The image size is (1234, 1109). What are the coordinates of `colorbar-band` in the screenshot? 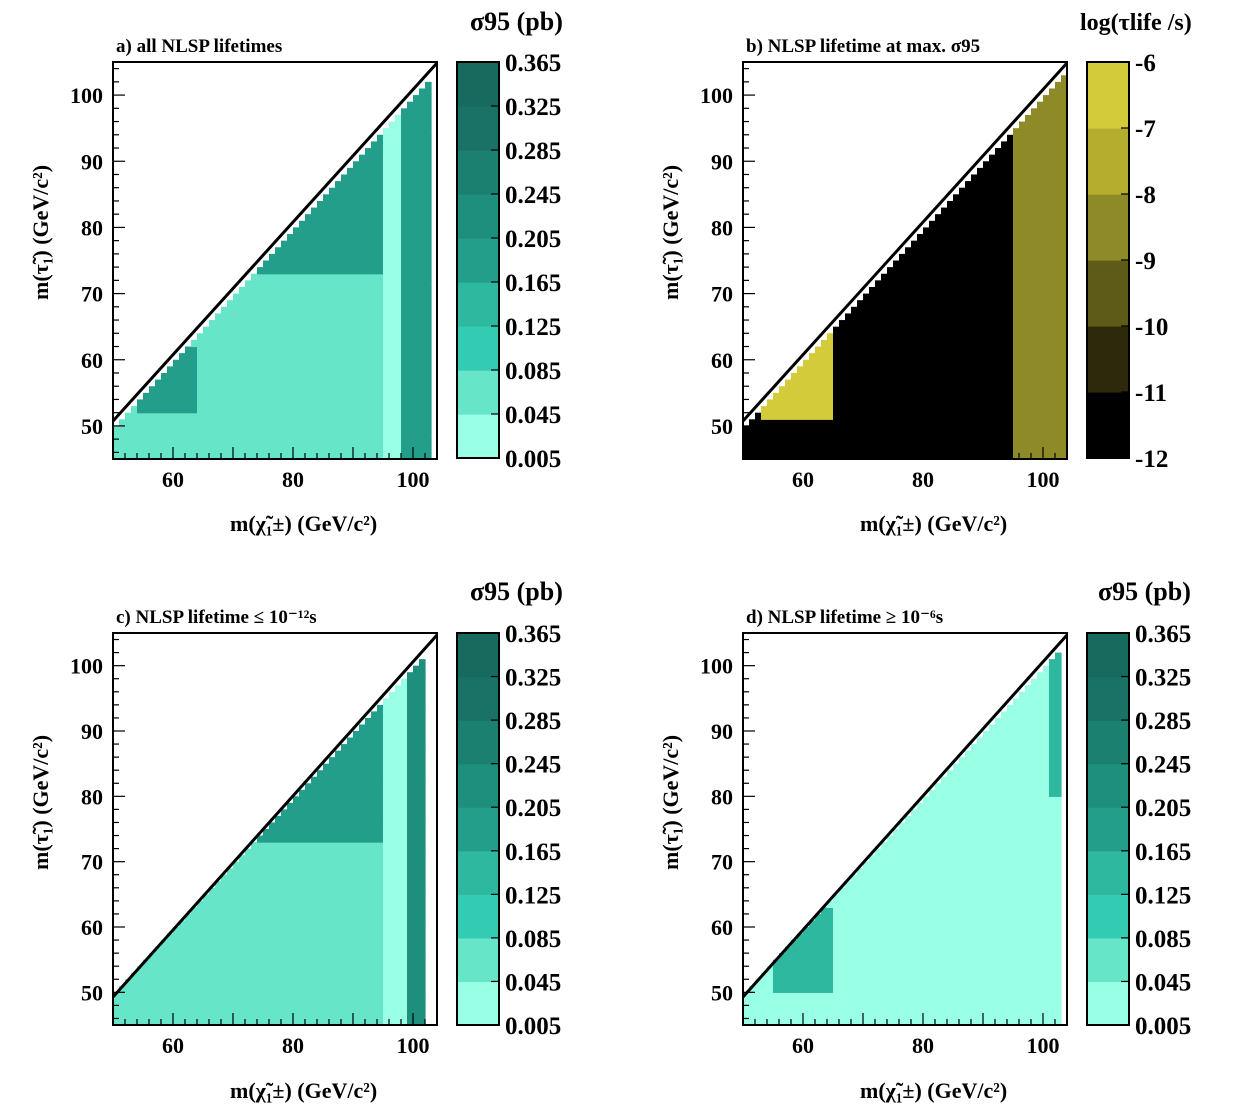 It's located at (1108, 293).